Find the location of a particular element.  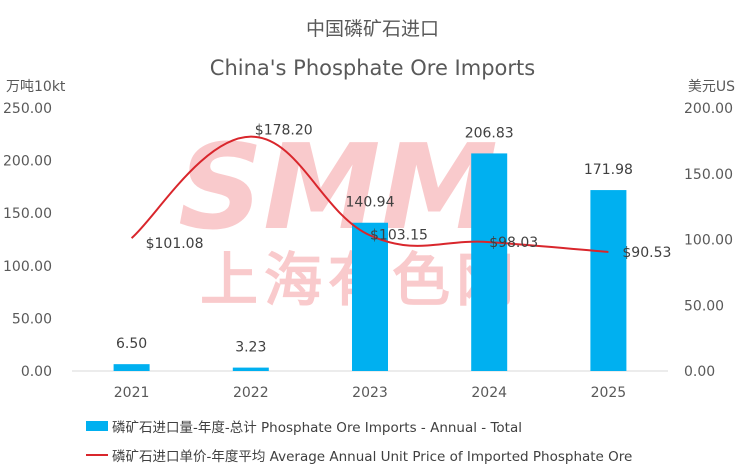

y-tick-label: 100.00 is located at coordinates (27, 267).